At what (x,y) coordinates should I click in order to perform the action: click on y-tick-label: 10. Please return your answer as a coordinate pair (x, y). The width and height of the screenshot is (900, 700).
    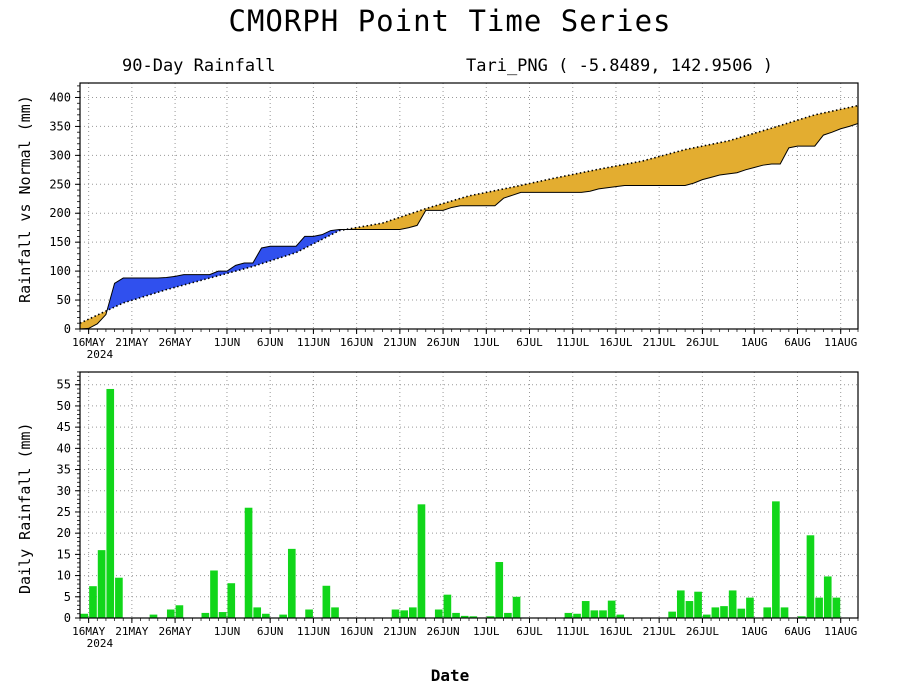
    Looking at the image, I should click on (64, 576).